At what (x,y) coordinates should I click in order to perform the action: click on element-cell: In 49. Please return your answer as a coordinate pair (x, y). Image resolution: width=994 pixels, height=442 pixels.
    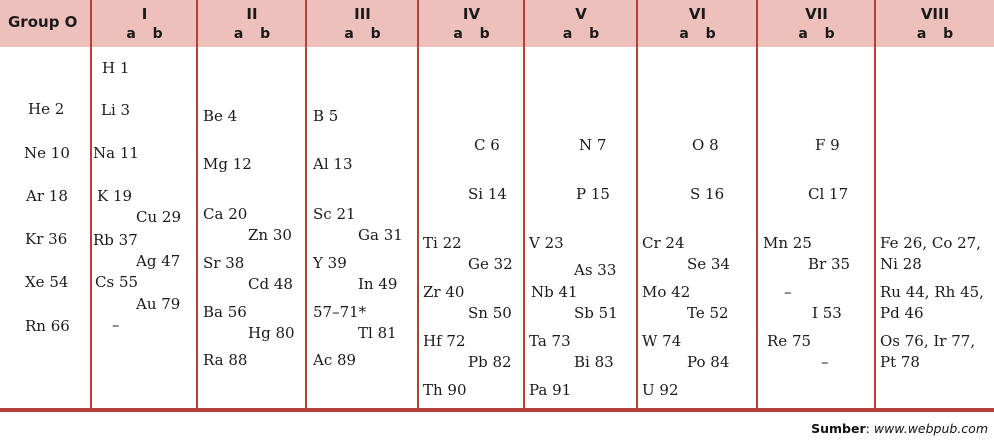
    Looking at the image, I should click on (378, 284).